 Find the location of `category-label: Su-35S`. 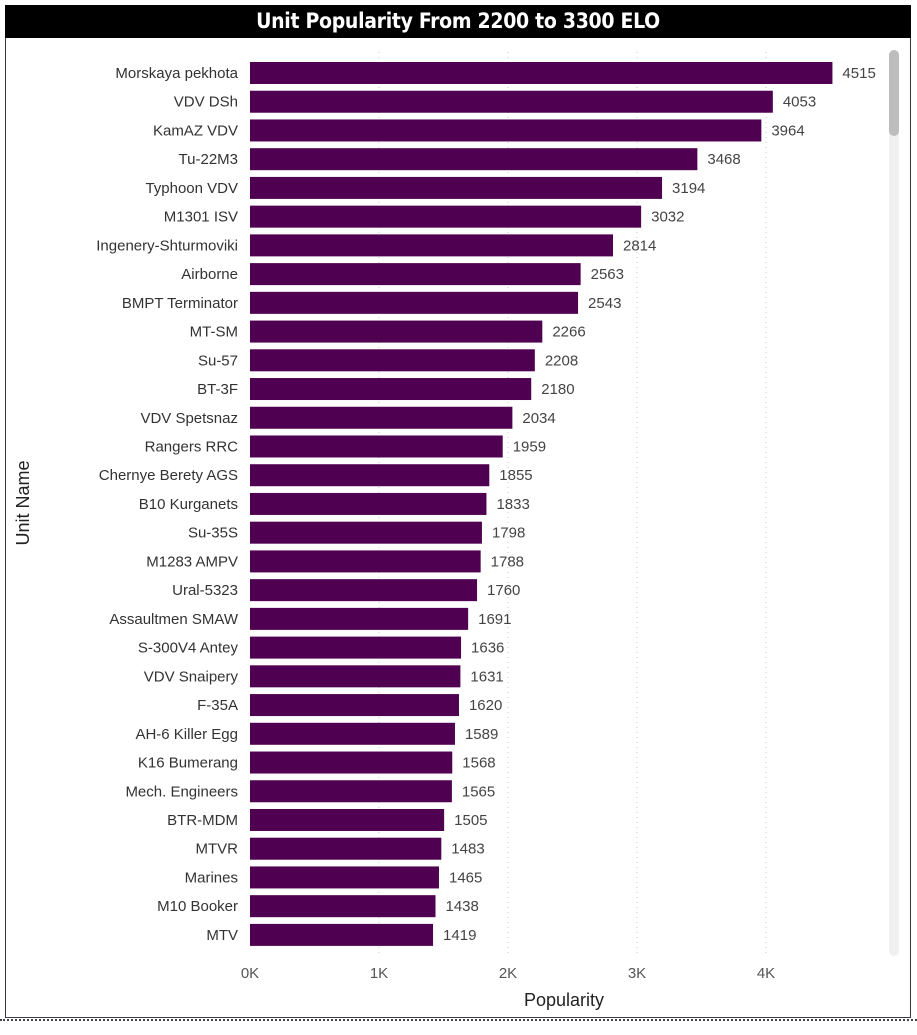

category-label: Su-35S is located at coordinates (213, 533).